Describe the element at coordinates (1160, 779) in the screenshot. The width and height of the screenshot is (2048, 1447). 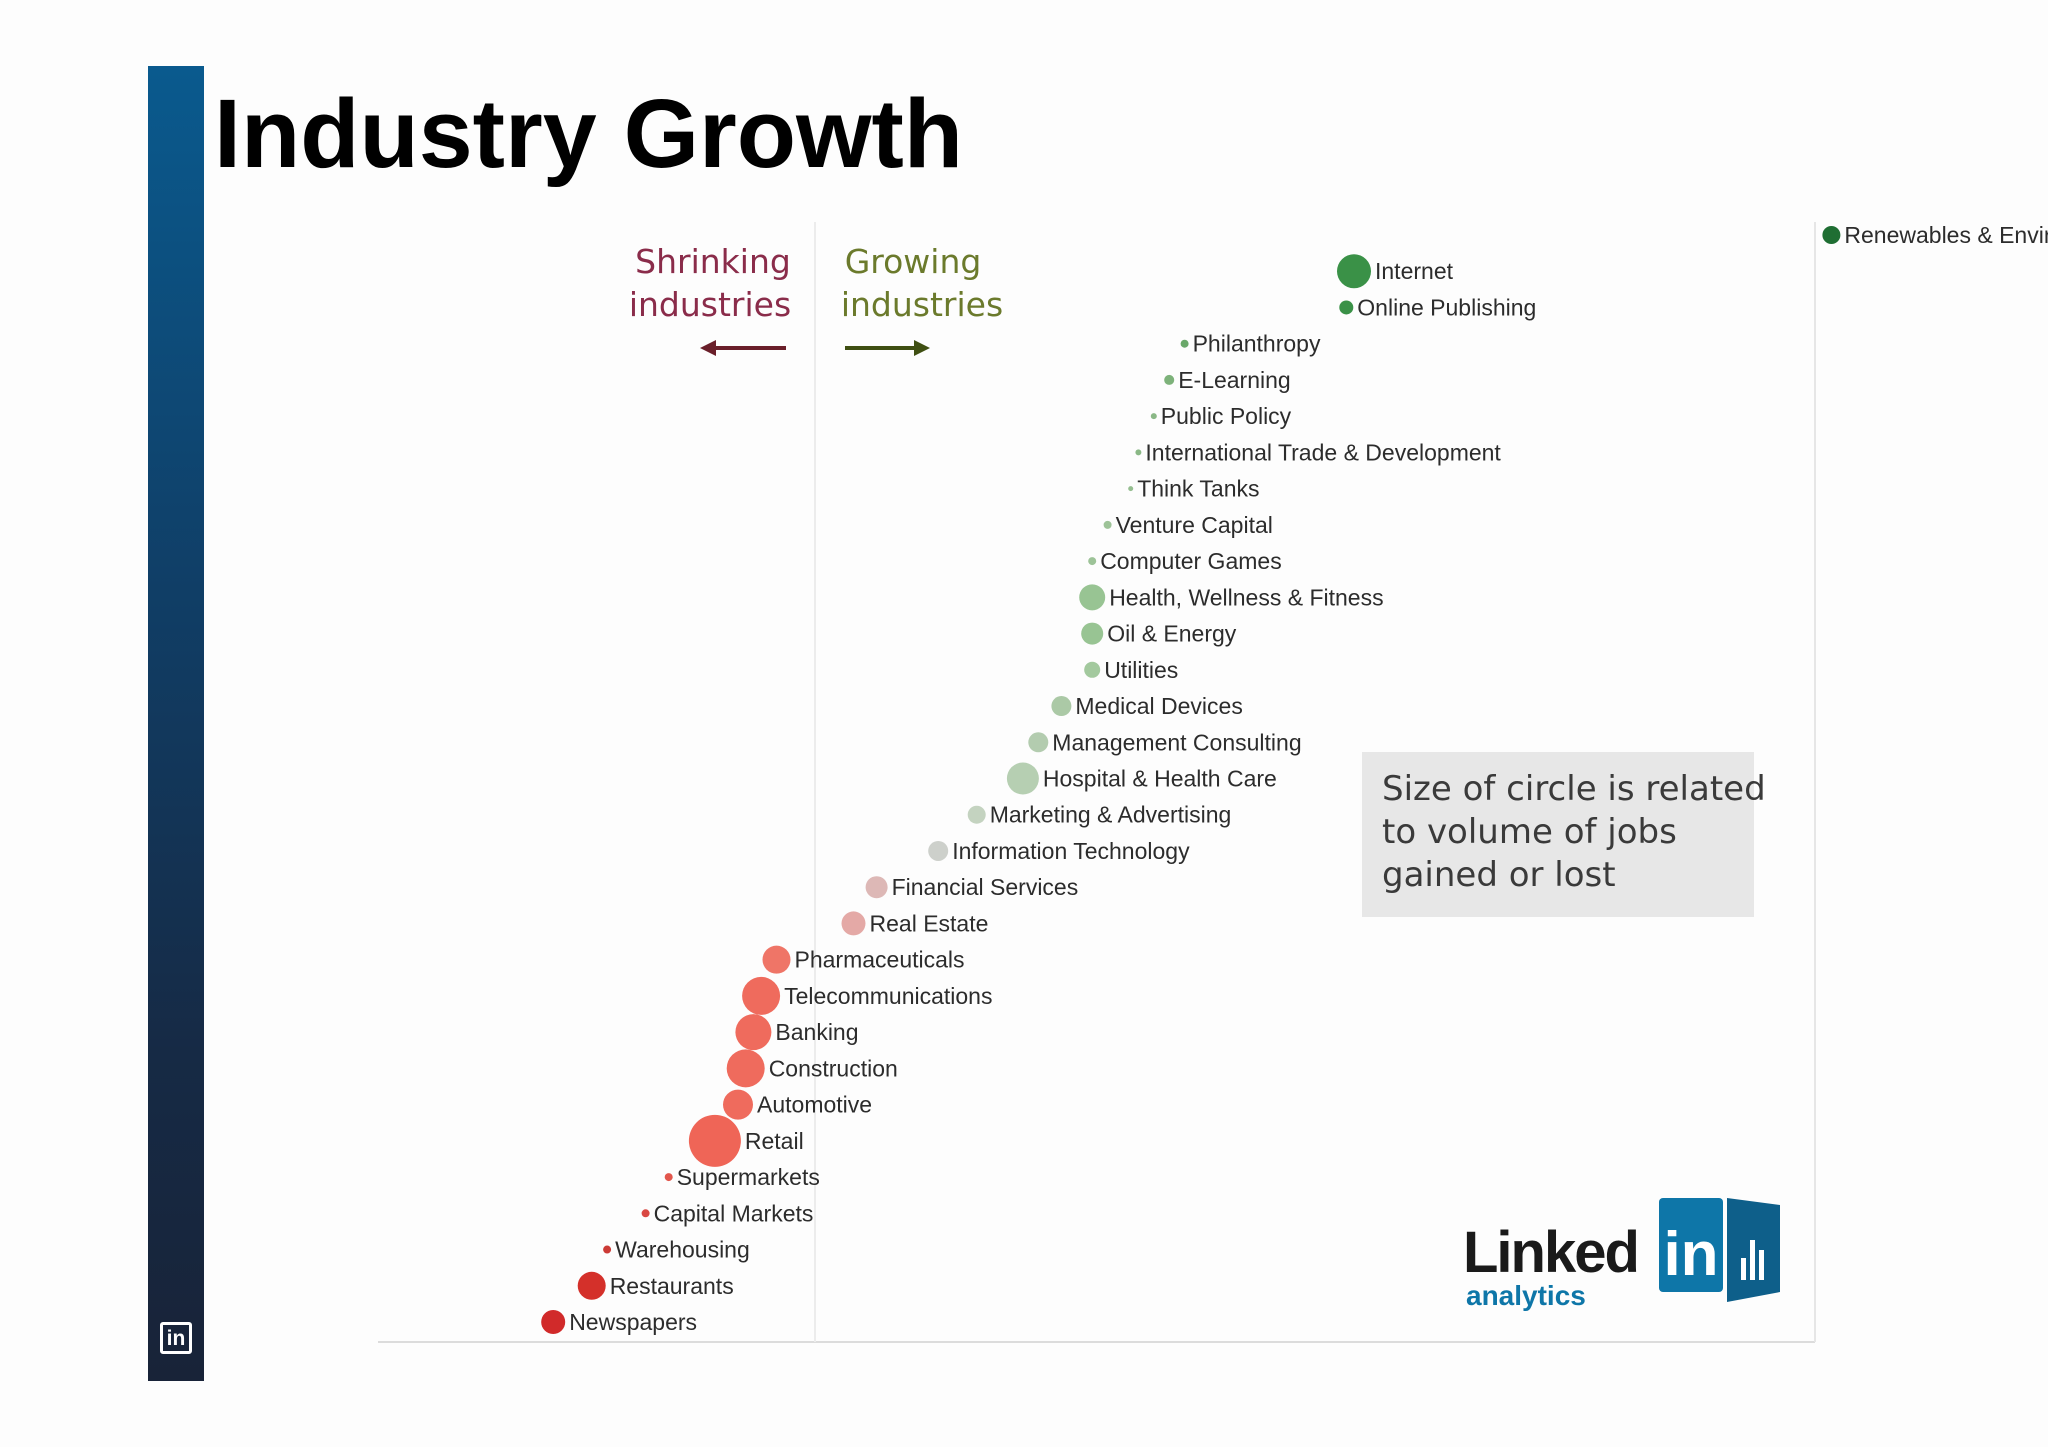
I see `label-hospital-and-health-care: Hospital & Health Care` at that location.